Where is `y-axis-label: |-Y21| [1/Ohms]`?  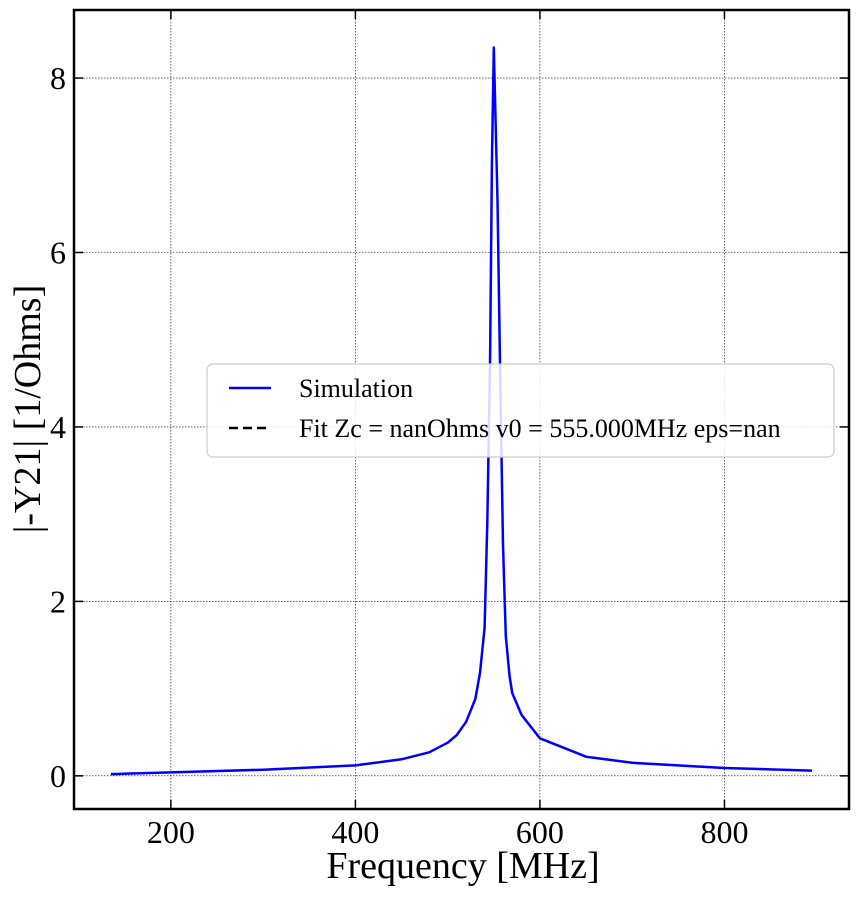
y-axis-label: |-Y21| [1/Ohms] is located at coordinates (28, 409).